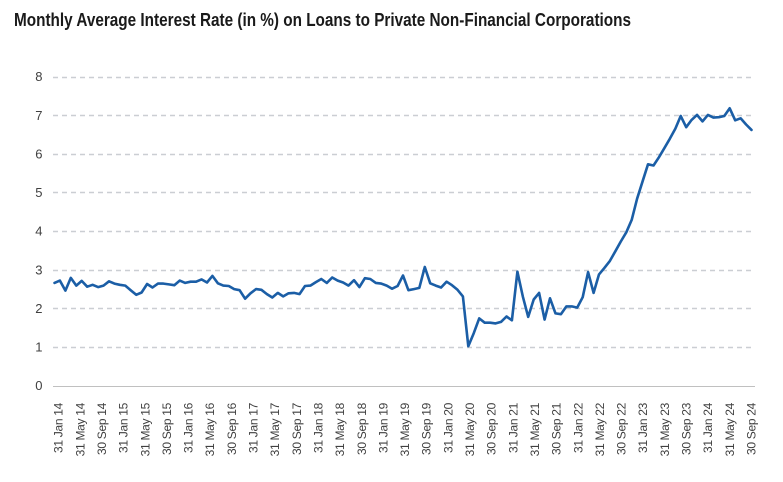 Image resolution: width=783 pixels, height=482 pixels. What do you see at coordinates (232, 428) in the screenshot?
I see `svg-text: 30 Sep 16` at bounding box center [232, 428].